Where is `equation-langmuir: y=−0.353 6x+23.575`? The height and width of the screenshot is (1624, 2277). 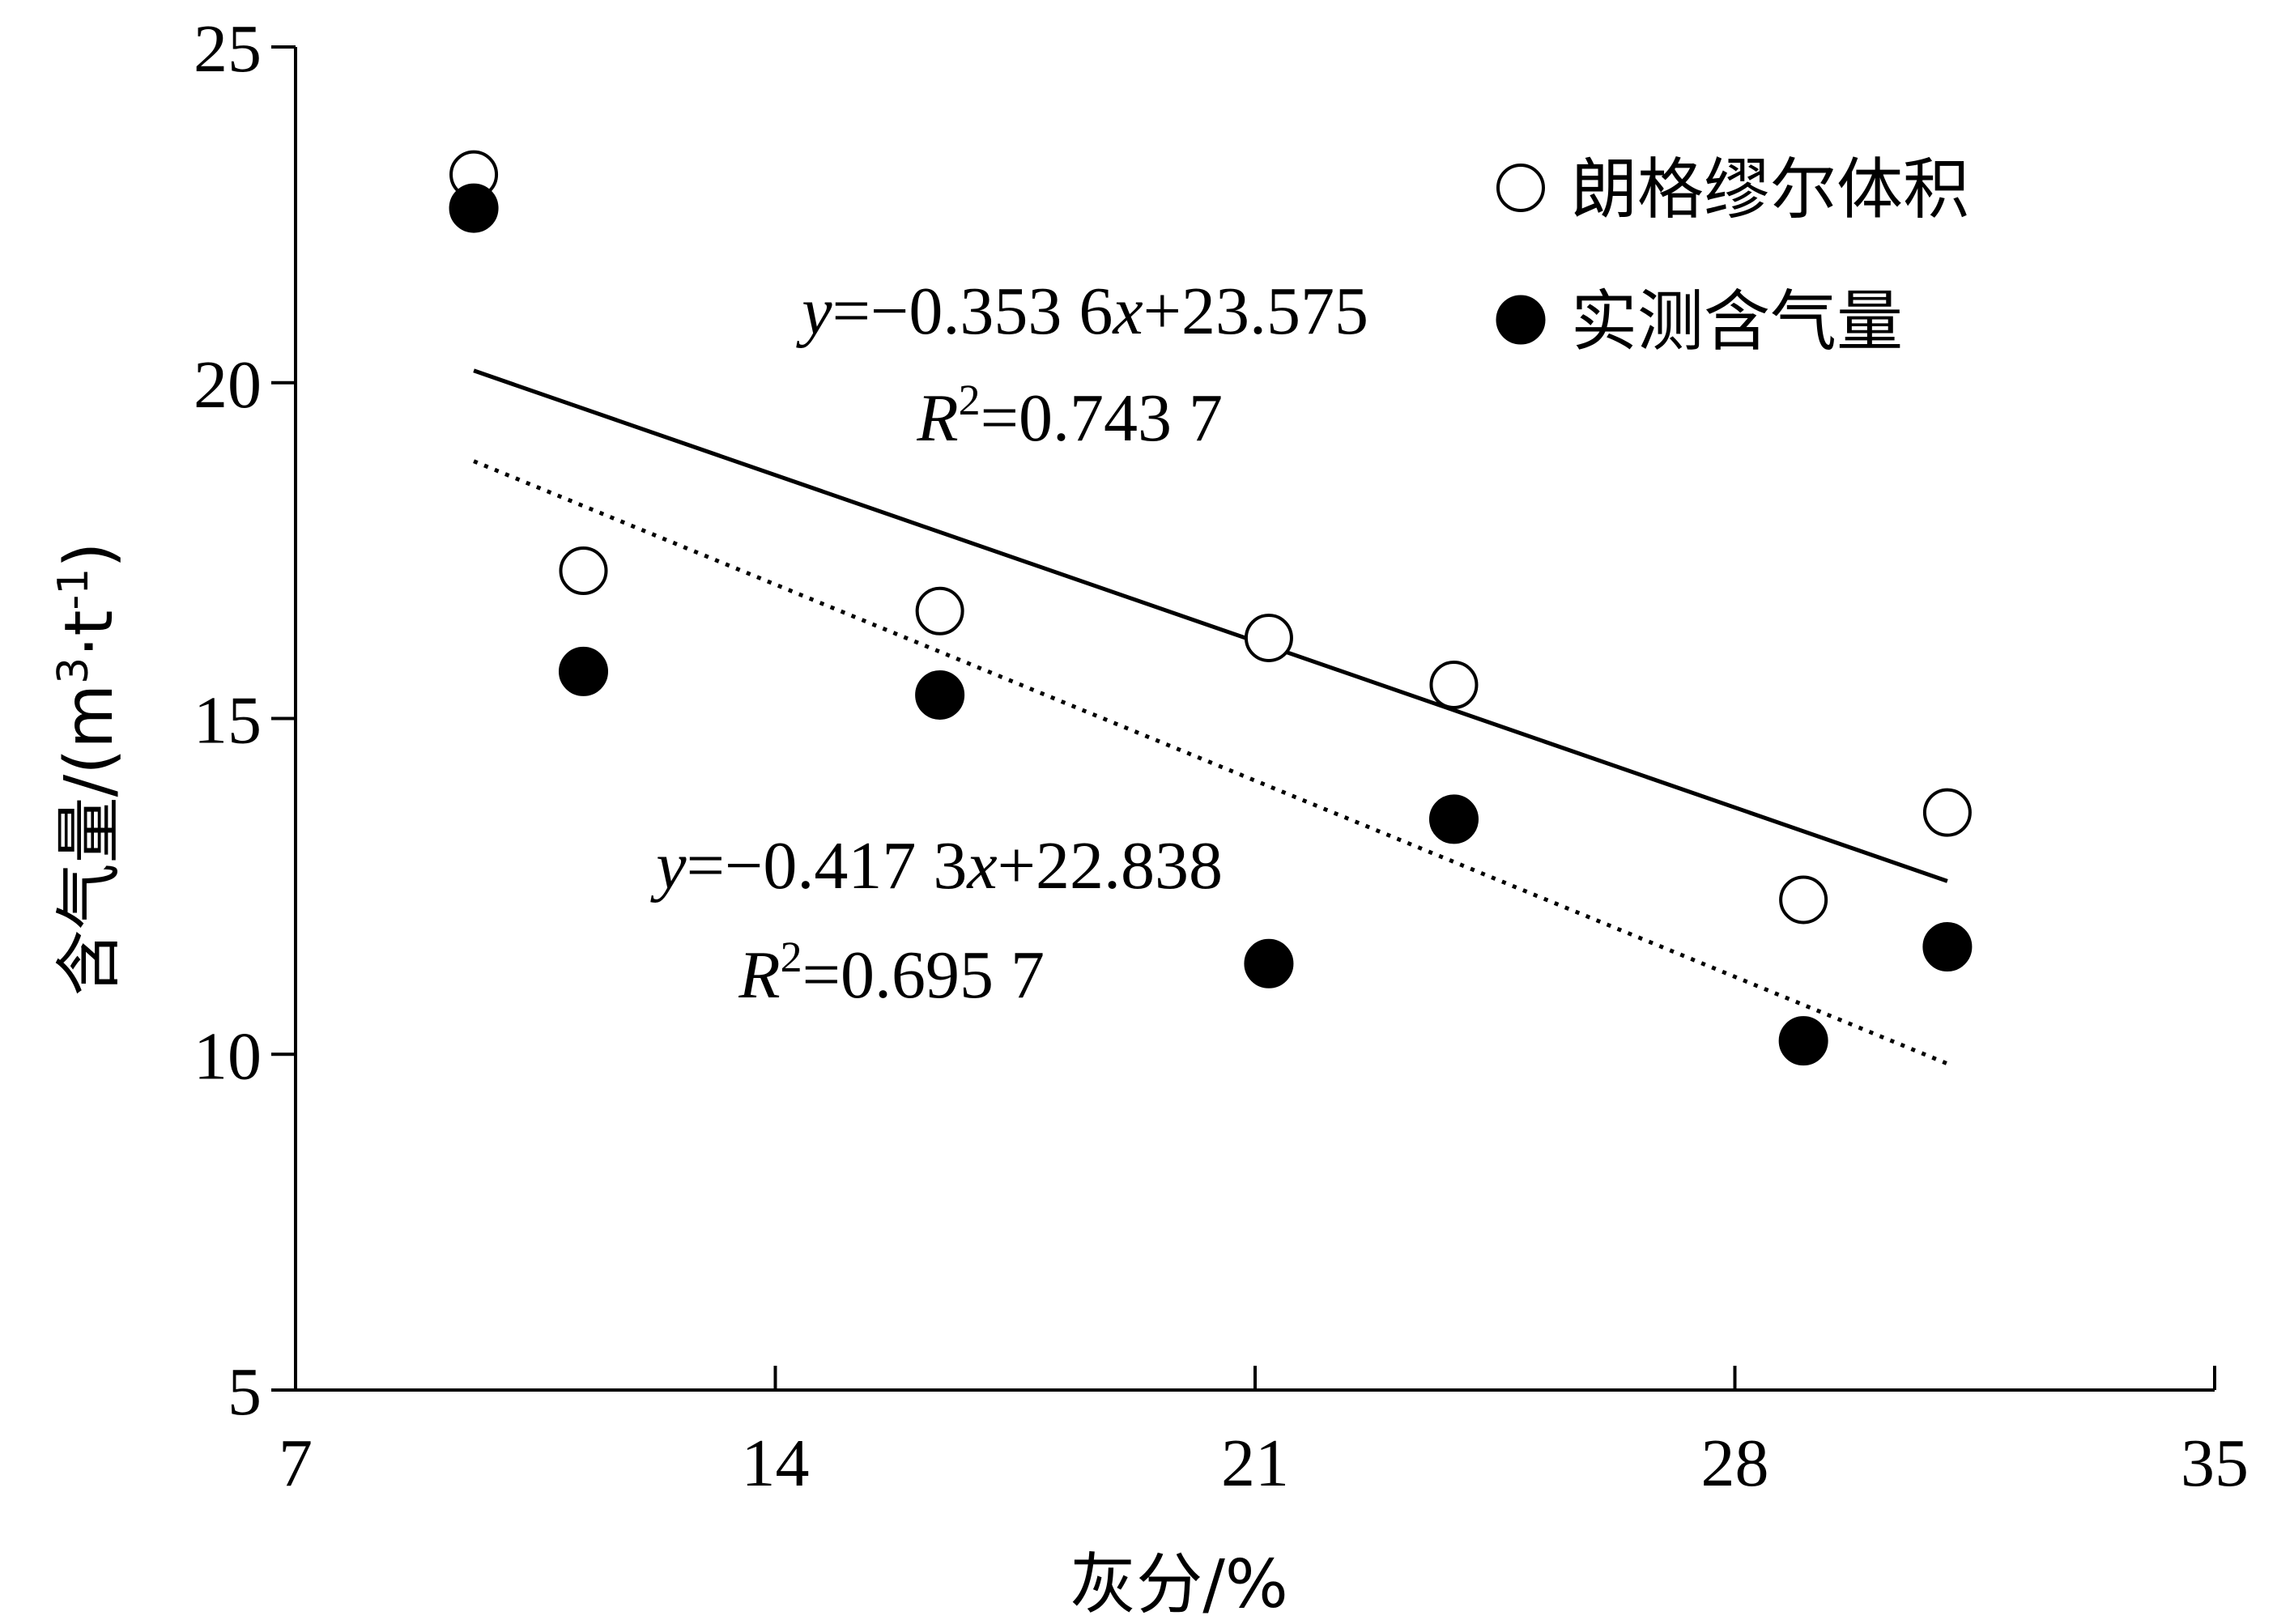 equation-langmuir: y=−0.353 6x+23.575 is located at coordinates (1081, 311).